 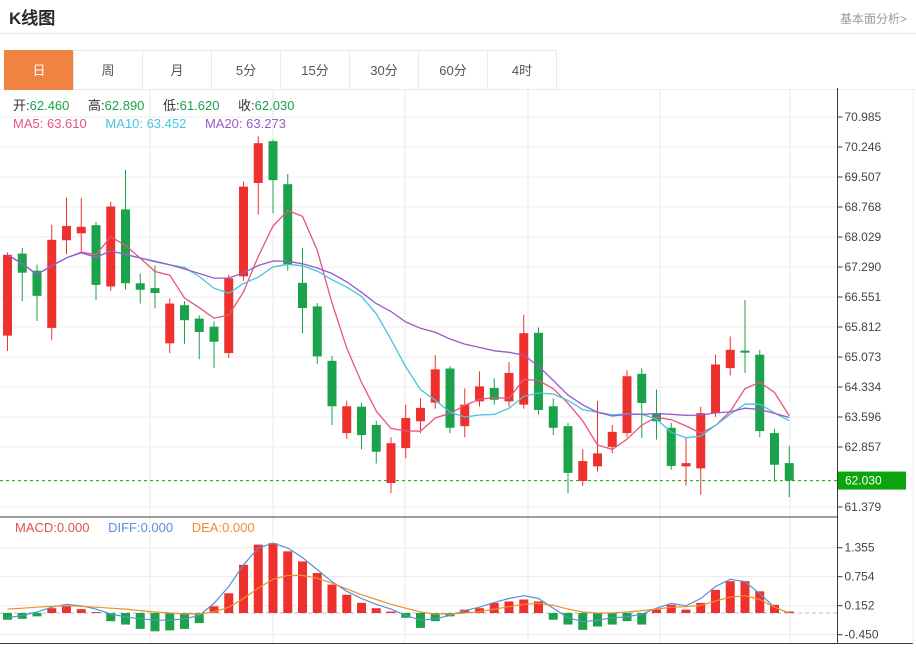 I want to click on open-value: 62.460, so click(x=49, y=105).